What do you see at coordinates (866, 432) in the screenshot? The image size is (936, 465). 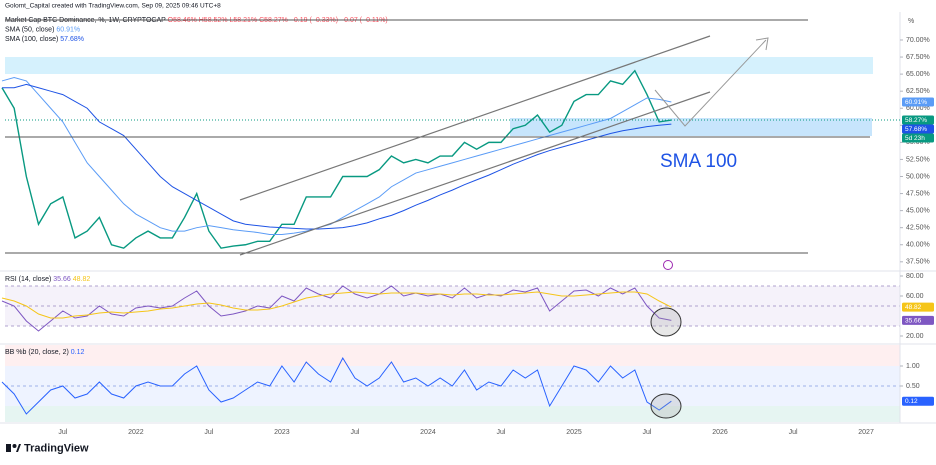 I see `x-tick-label: 2027` at bounding box center [866, 432].